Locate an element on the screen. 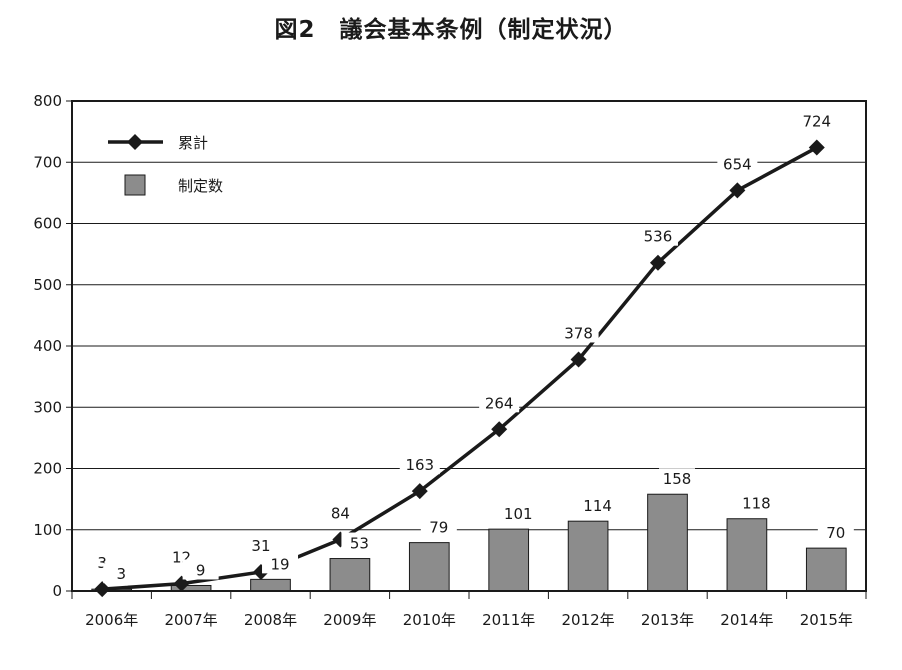  bar-label-2011年: 101 is located at coordinates (518, 514).